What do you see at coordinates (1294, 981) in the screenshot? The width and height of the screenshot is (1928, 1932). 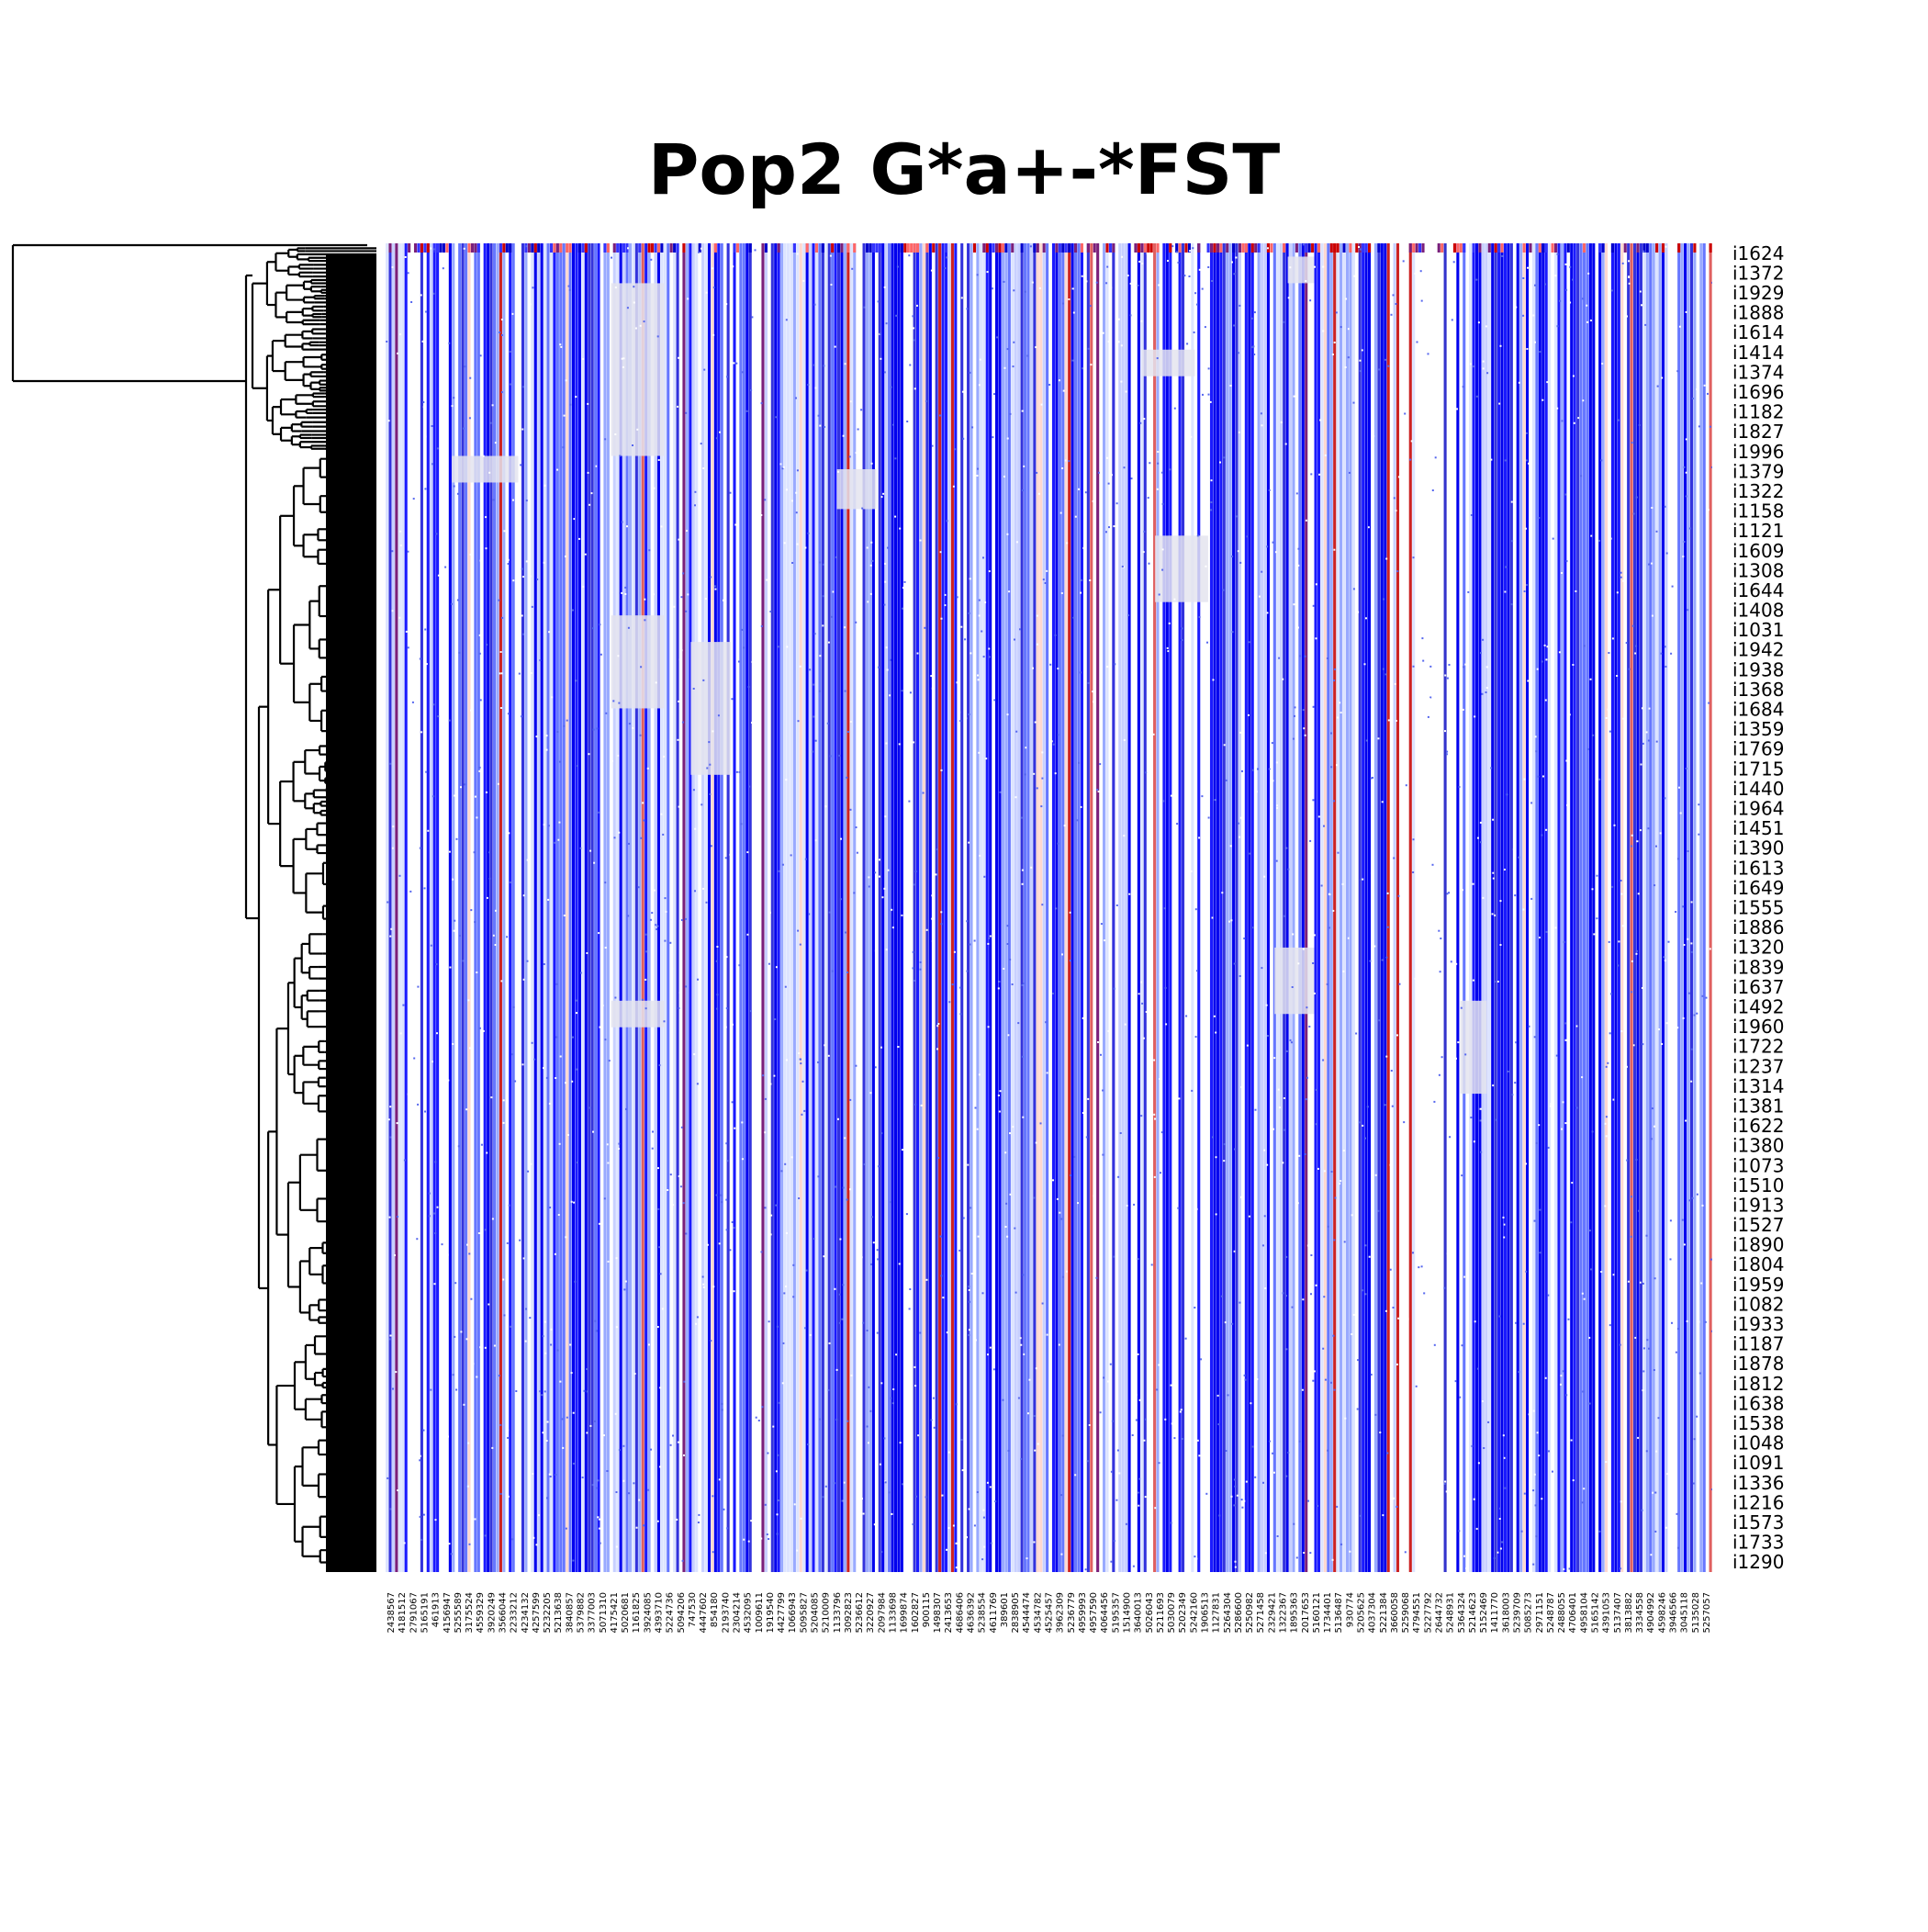 I see `heatmap-block` at bounding box center [1294, 981].